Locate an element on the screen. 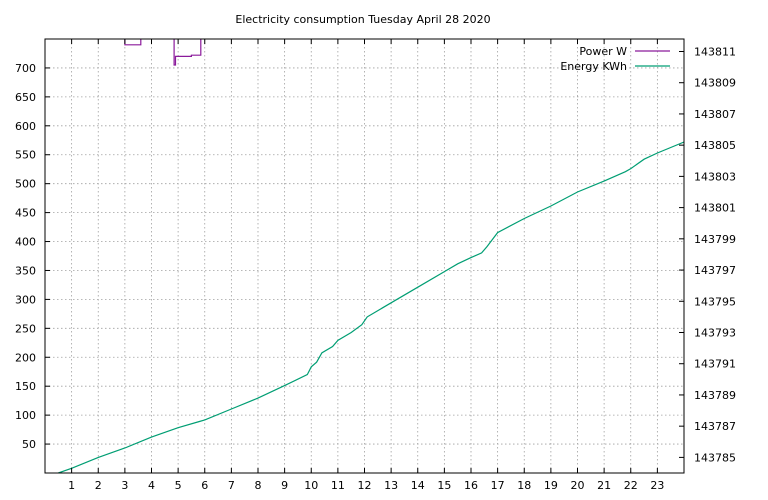 The height and width of the screenshot is (500, 768). y-right-tick-label: 143787 is located at coordinates (715, 426).